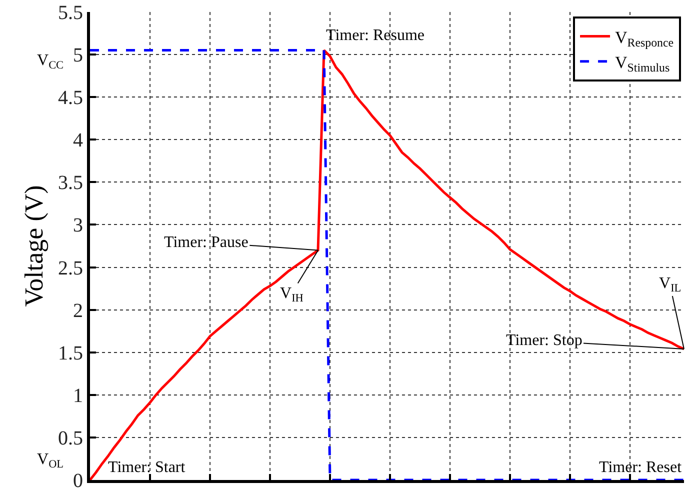 This screenshot has width=686, height=496. Describe the element at coordinates (50, 460) in the screenshot. I see `text: V$_{OL}$` at that location.